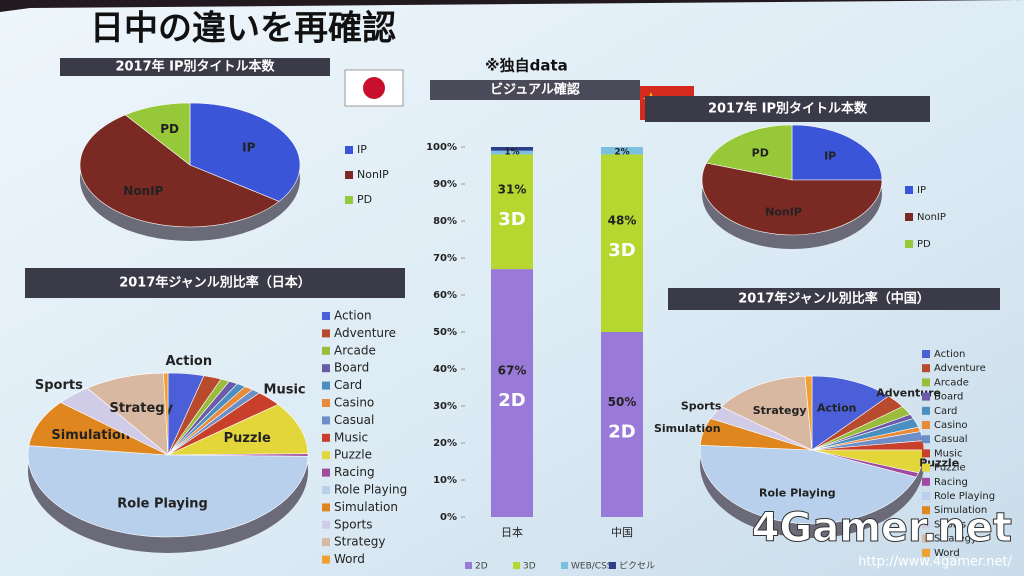 Image resolution: width=1024 pixels, height=576 pixels. What do you see at coordinates (364, 199) in the screenshot?
I see `legend-label: PD` at bounding box center [364, 199].